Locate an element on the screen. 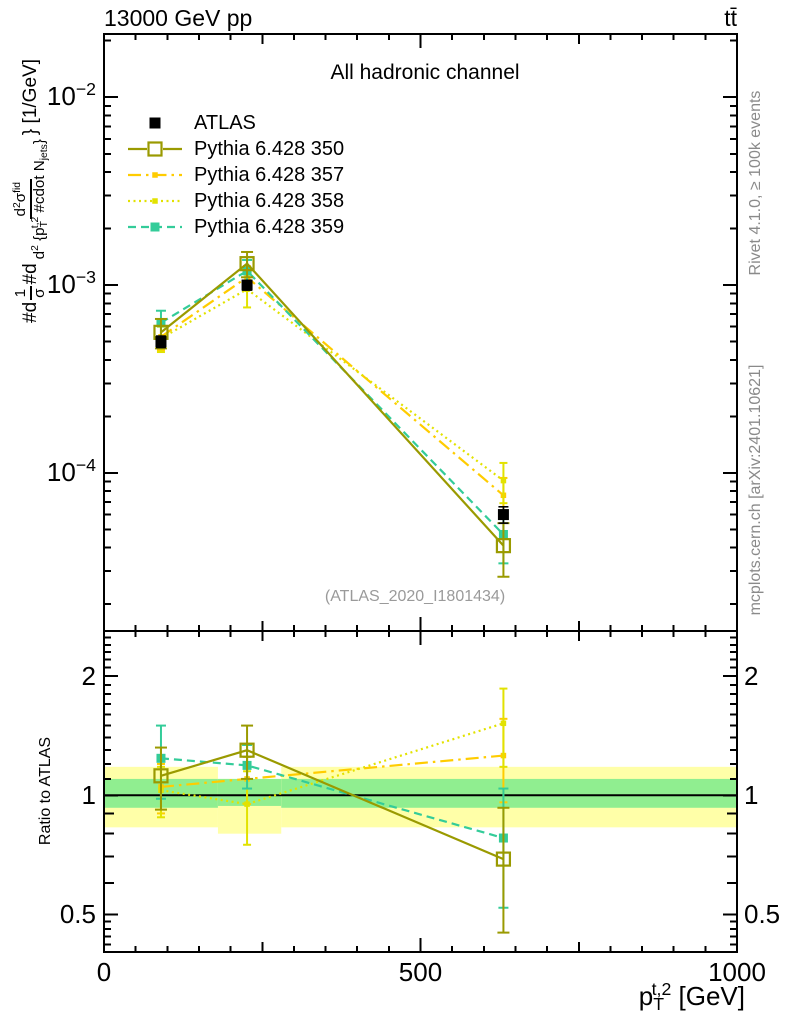  x-tick-label: 0 is located at coordinates (104, 972).